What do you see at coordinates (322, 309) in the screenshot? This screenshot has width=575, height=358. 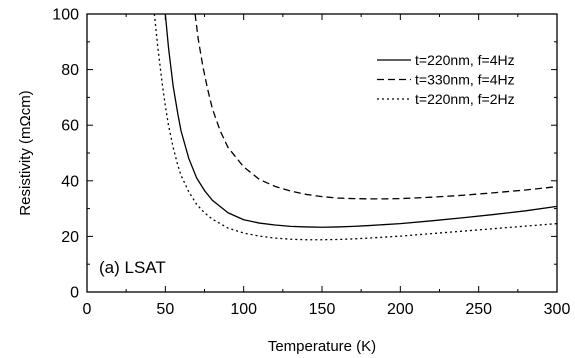 I see `x-tick-label: 150` at bounding box center [322, 309].